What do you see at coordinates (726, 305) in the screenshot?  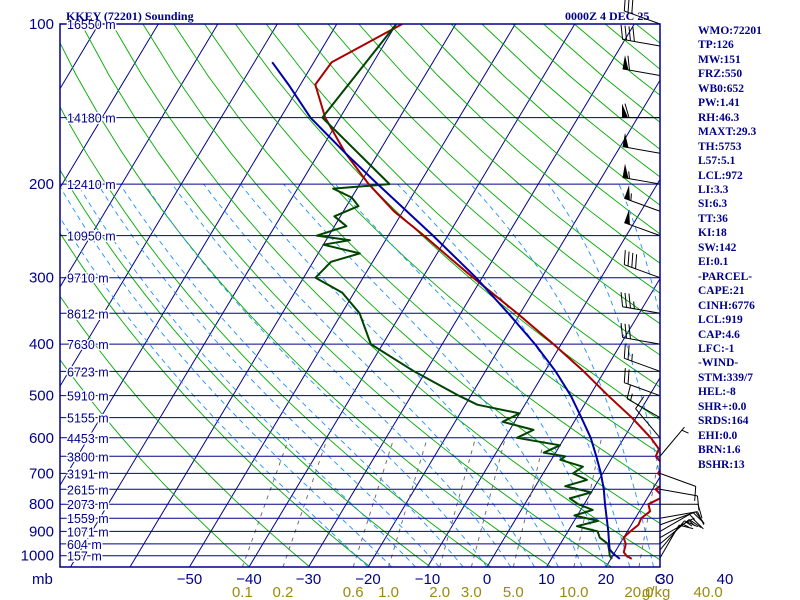 I see `index-entry: CINH:6776` at bounding box center [726, 305].